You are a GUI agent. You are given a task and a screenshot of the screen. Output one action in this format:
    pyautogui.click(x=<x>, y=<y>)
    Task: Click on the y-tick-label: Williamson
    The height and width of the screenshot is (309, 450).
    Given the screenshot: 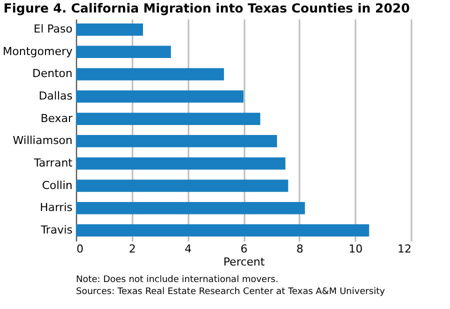 What is the action you would take?
    pyautogui.click(x=42, y=141)
    